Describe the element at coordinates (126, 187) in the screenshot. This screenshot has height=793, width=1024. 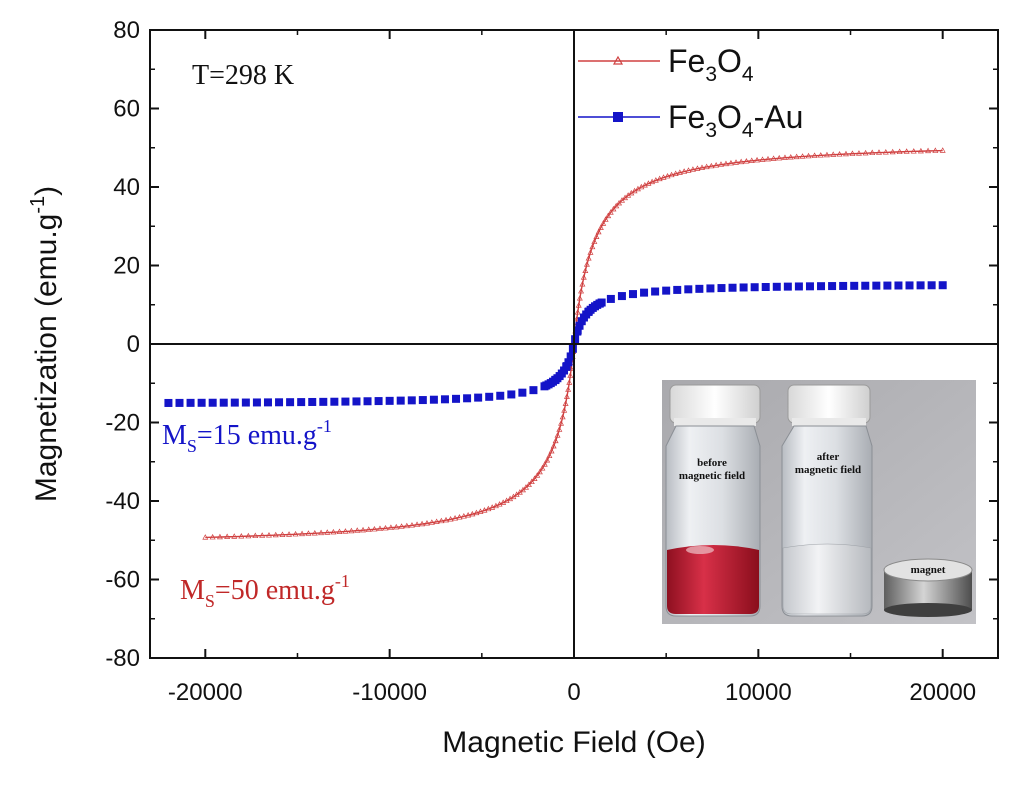
I see `y-tick-label: 40` at that location.